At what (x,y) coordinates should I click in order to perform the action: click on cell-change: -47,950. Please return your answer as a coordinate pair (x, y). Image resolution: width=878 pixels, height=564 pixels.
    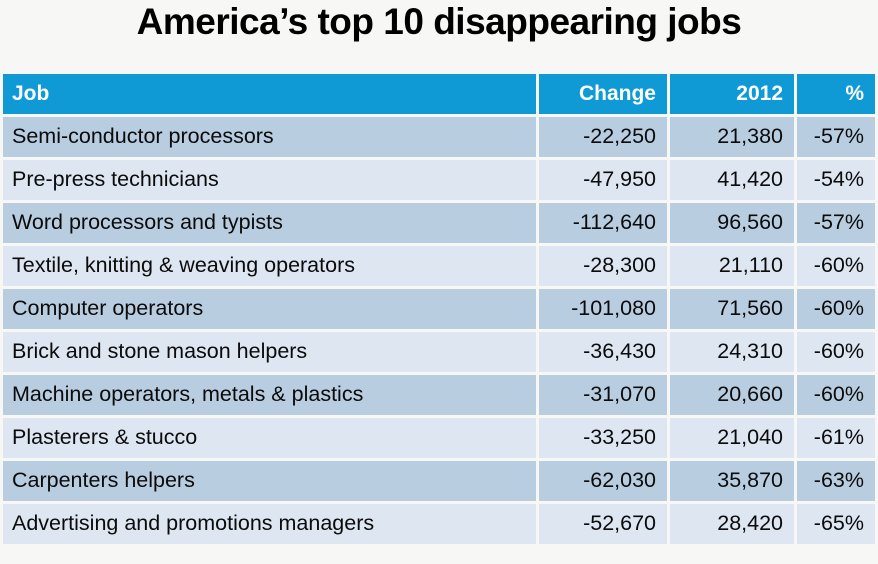
    Looking at the image, I should click on (603, 179).